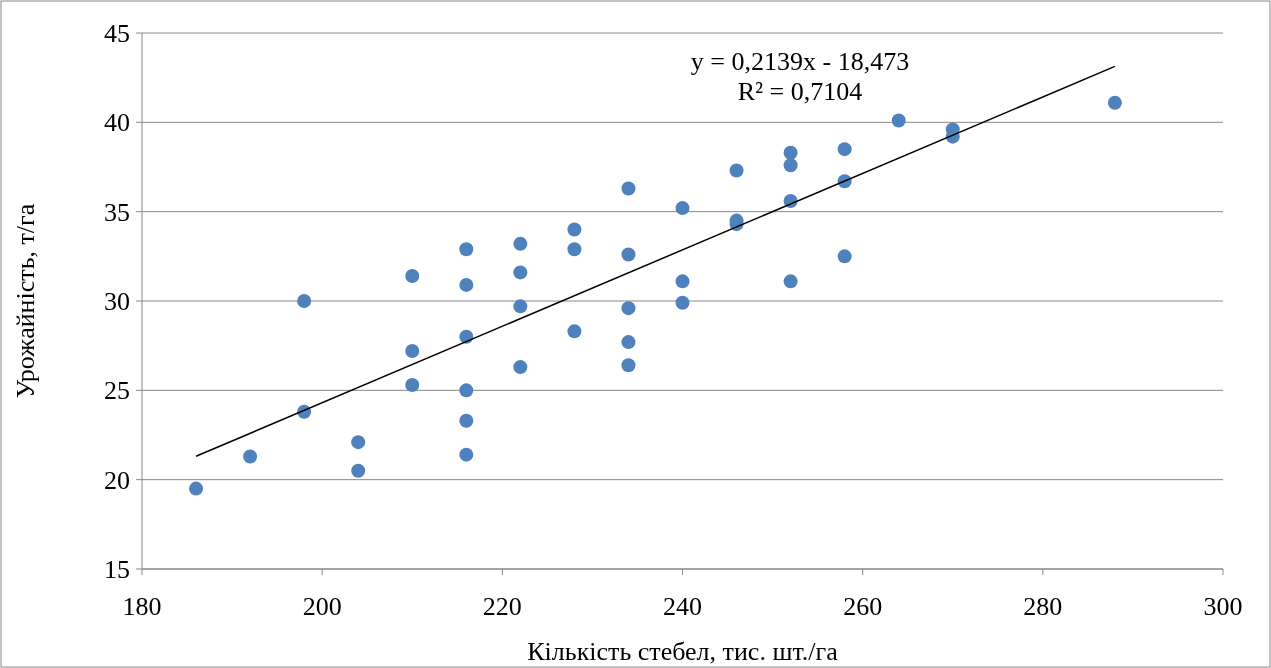 This screenshot has height=668, width=1271. What do you see at coordinates (25, 301) in the screenshot?
I see `y-axis-title: Урожайність, т/га` at bounding box center [25, 301].